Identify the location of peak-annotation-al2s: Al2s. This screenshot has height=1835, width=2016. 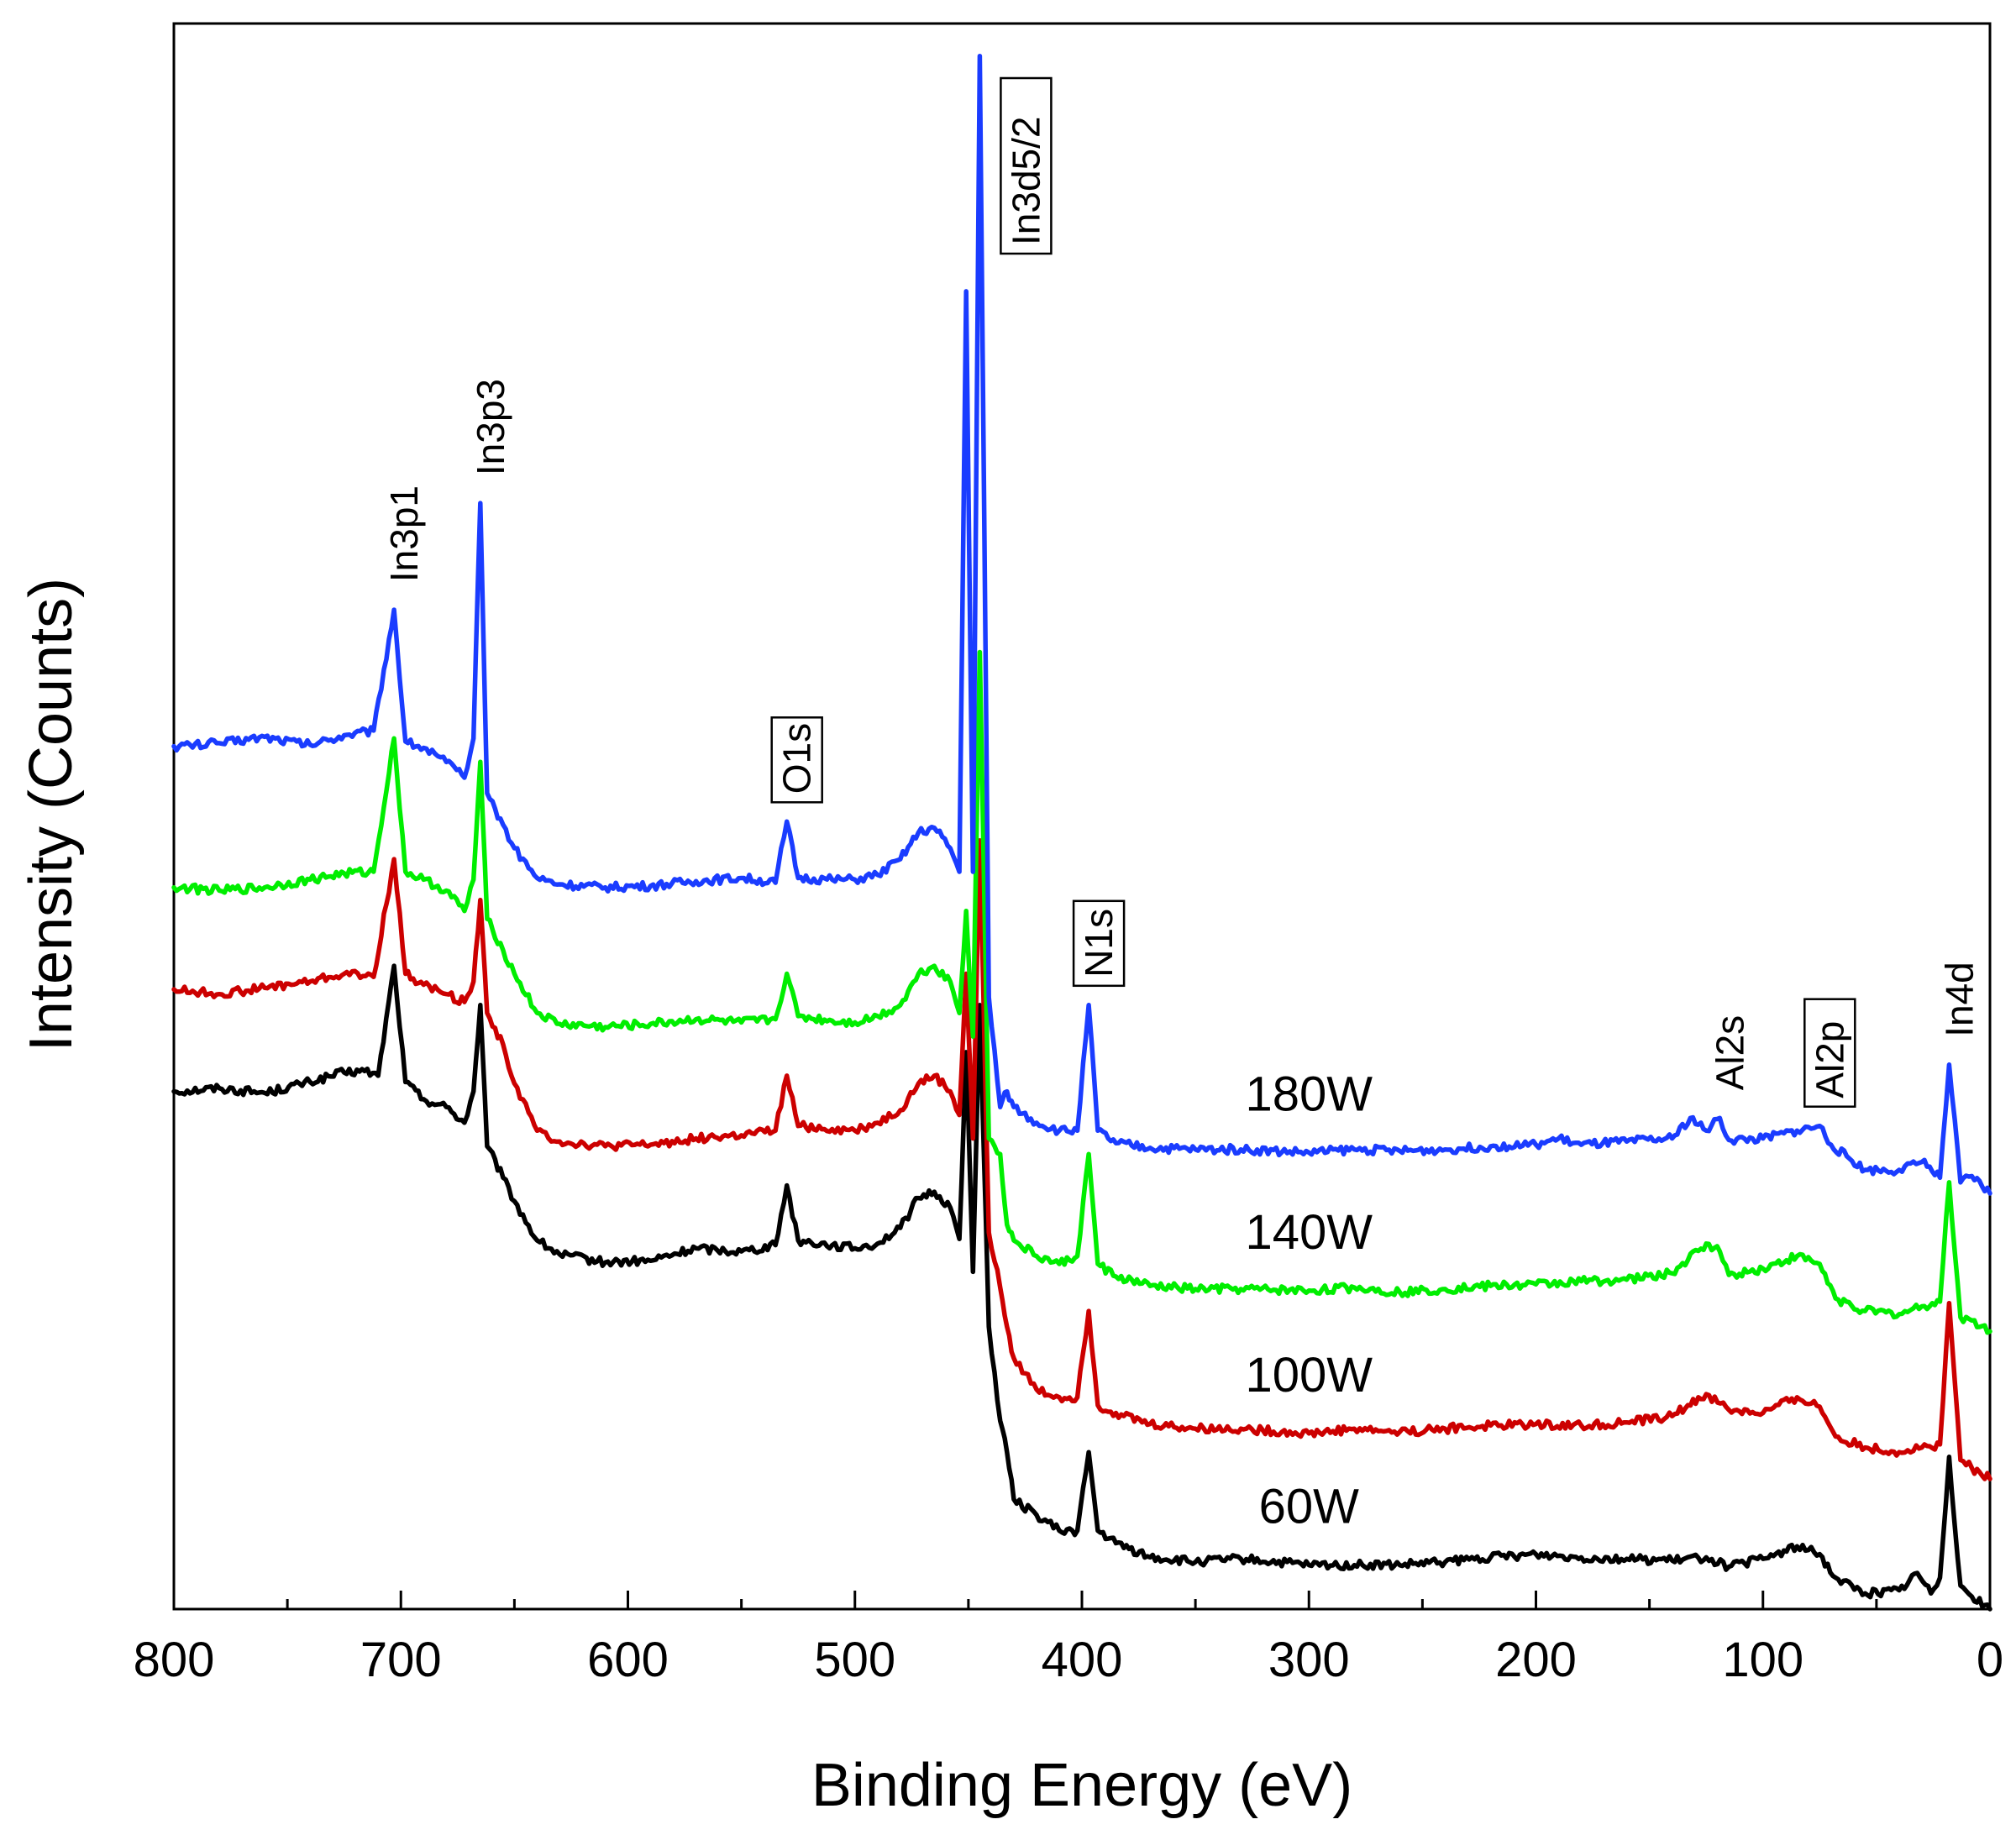
(1729, 1052).